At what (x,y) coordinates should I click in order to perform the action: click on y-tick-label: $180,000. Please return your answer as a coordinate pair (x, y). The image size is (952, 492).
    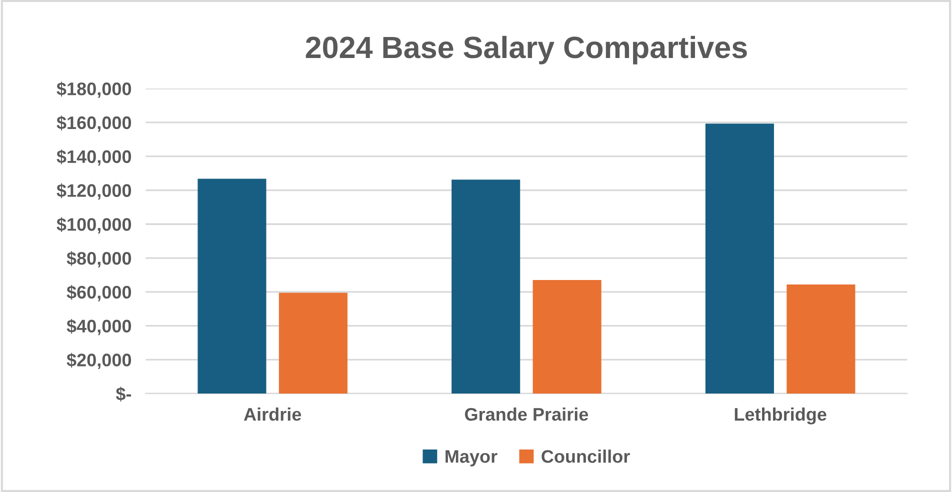
    Looking at the image, I should click on (94, 90).